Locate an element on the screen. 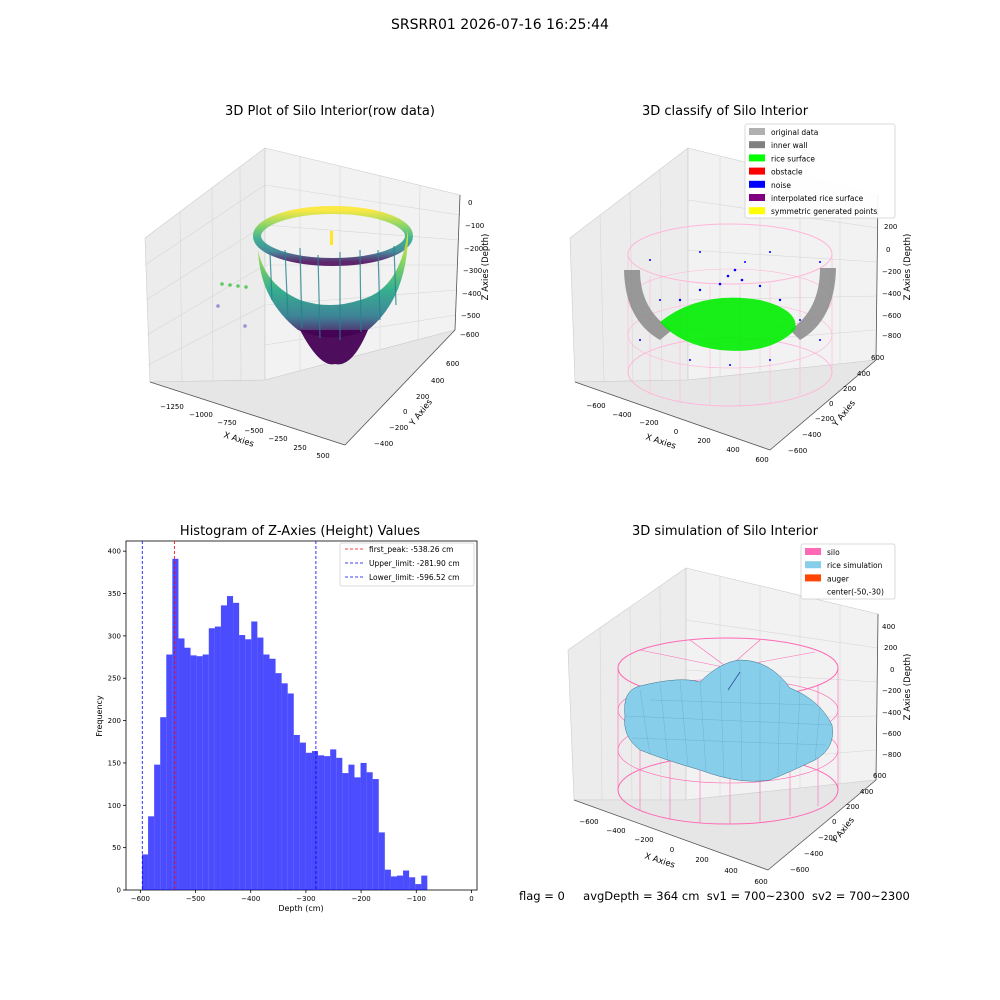 The image size is (1000, 1000). panel4-y-axis-line is located at coordinates (822, 825).